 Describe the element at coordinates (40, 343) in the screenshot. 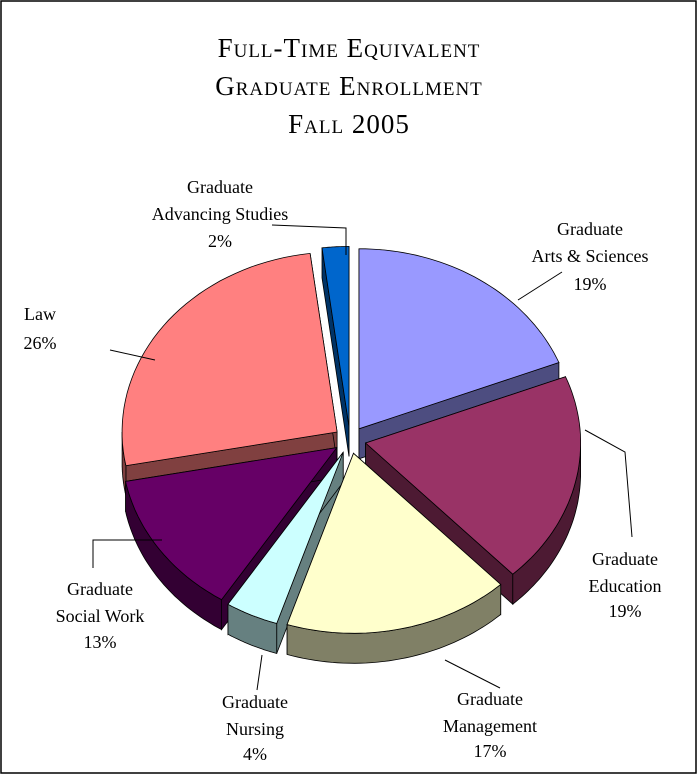

I see `slice-percent: 26%` at that location.